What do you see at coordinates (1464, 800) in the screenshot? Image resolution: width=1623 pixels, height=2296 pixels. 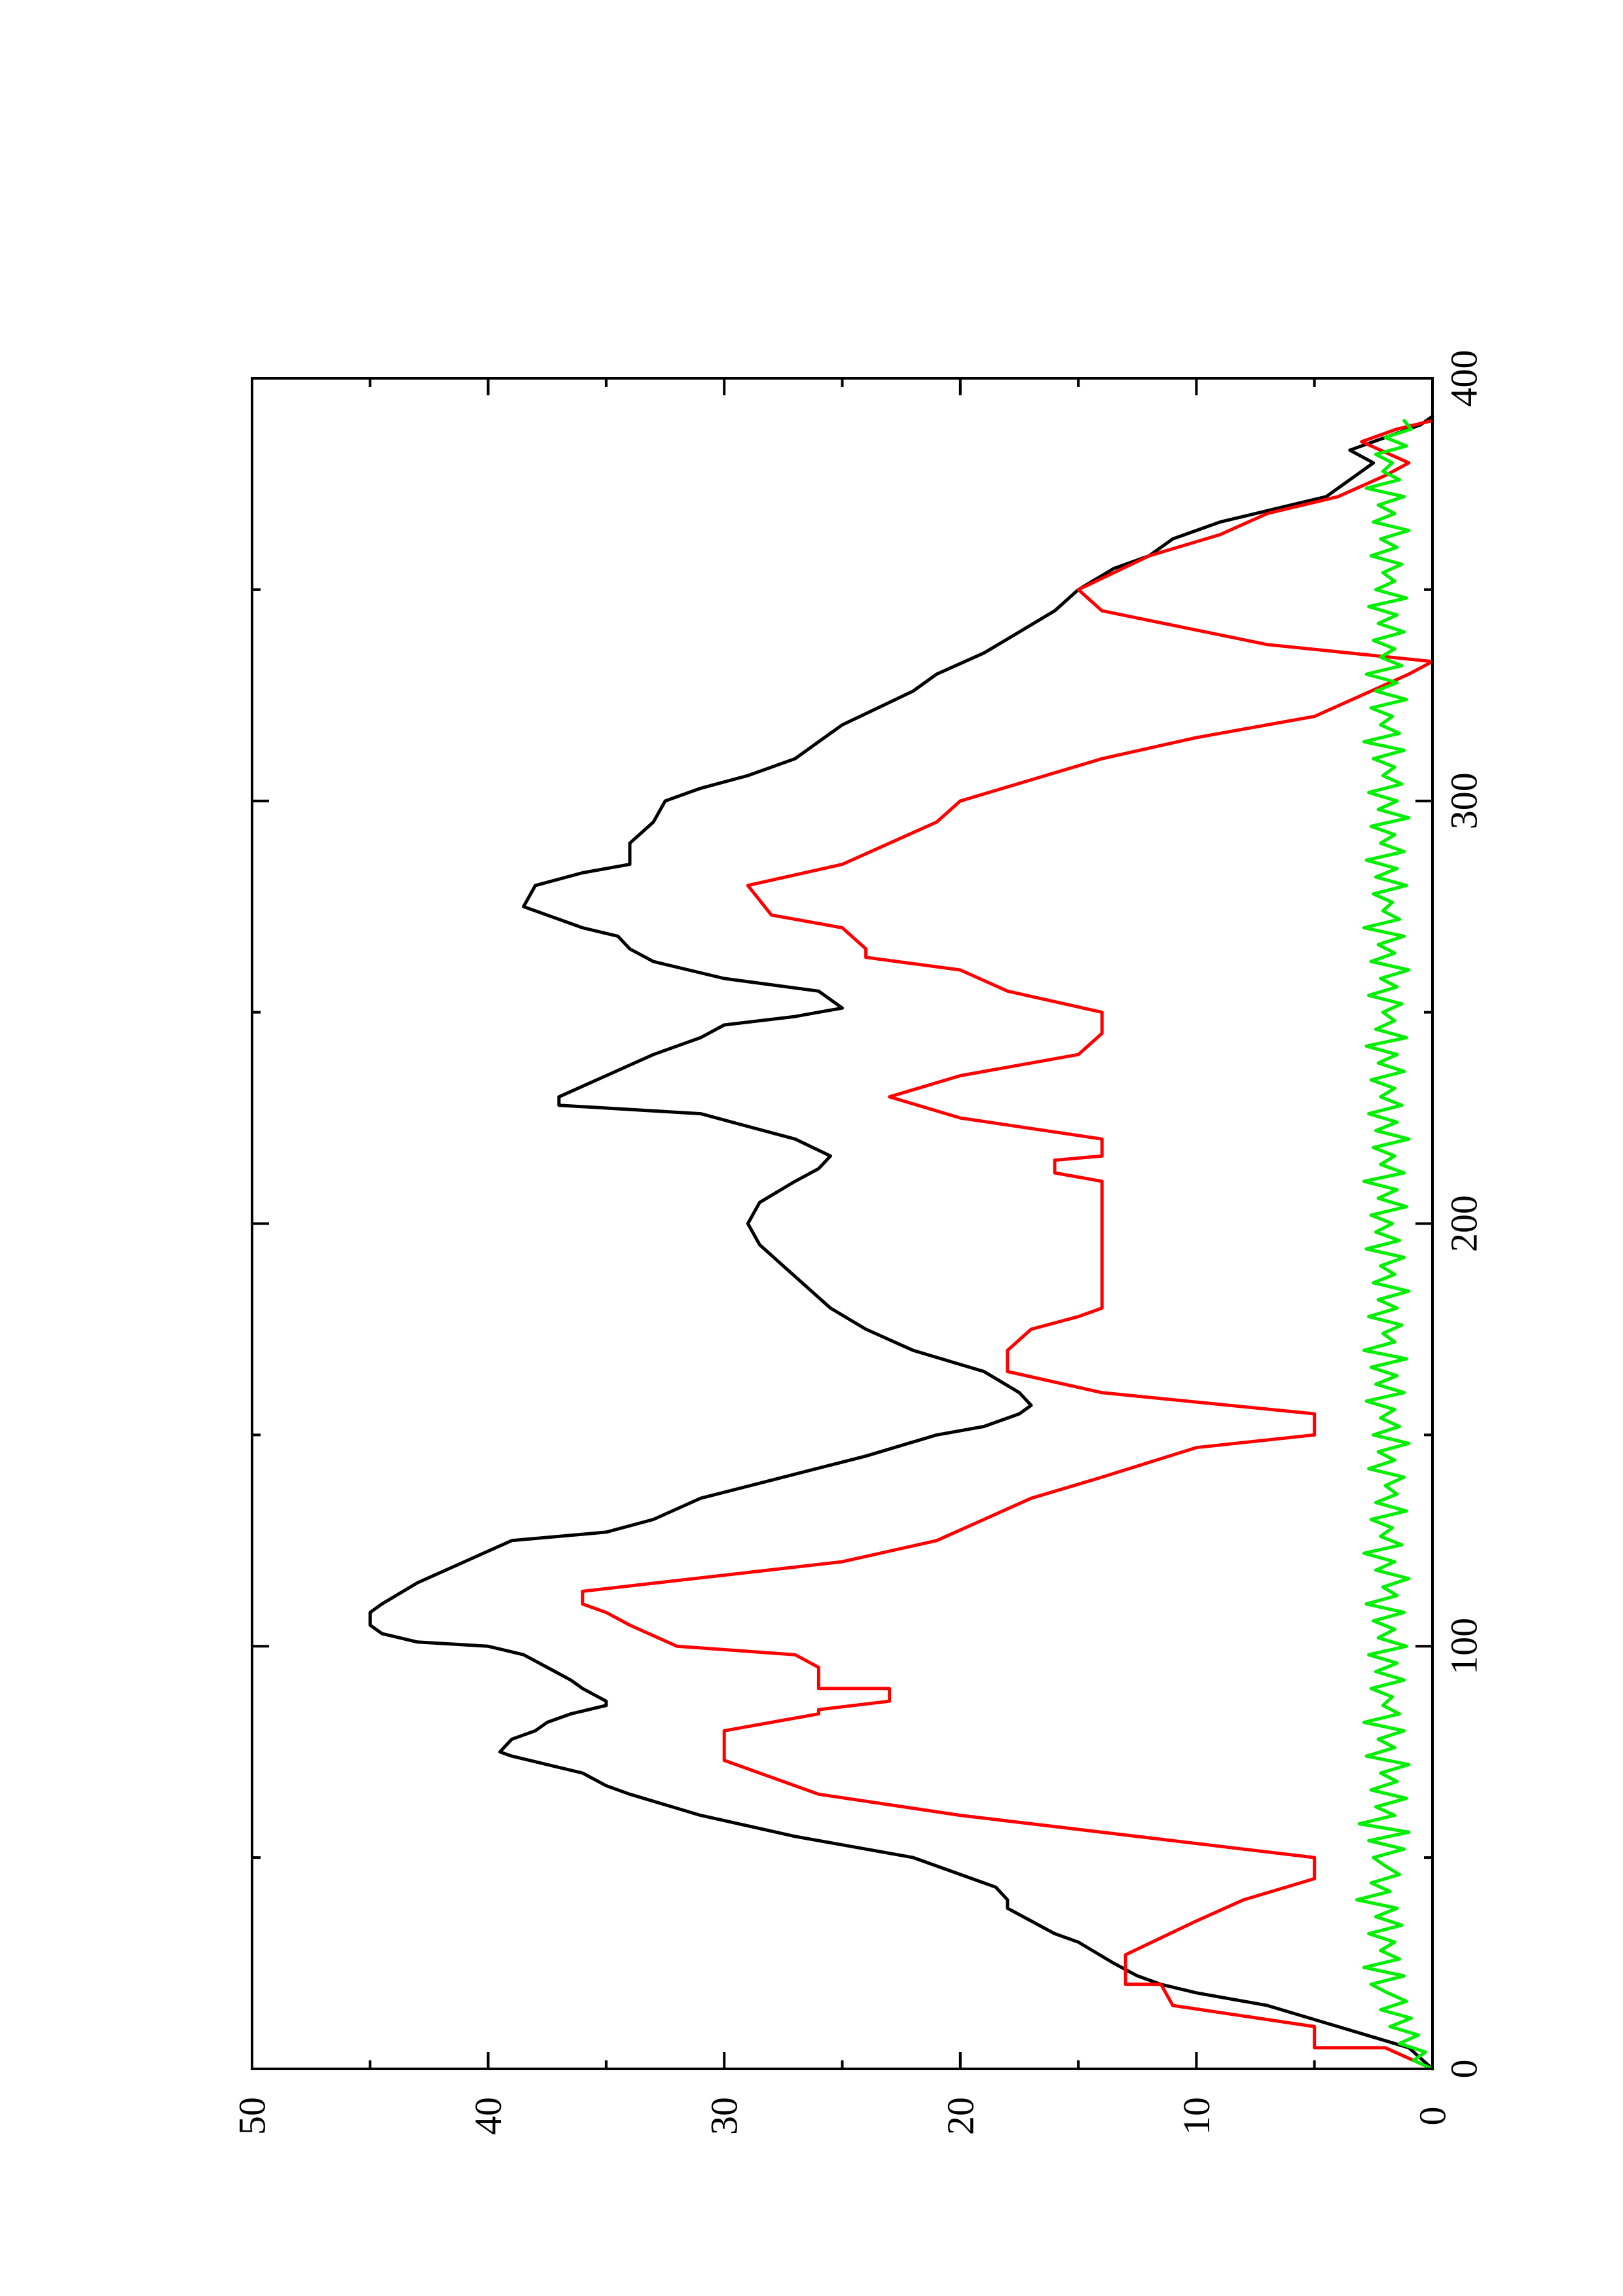 I see `x-tick-label: 300` at bounding box center [1464, 800].